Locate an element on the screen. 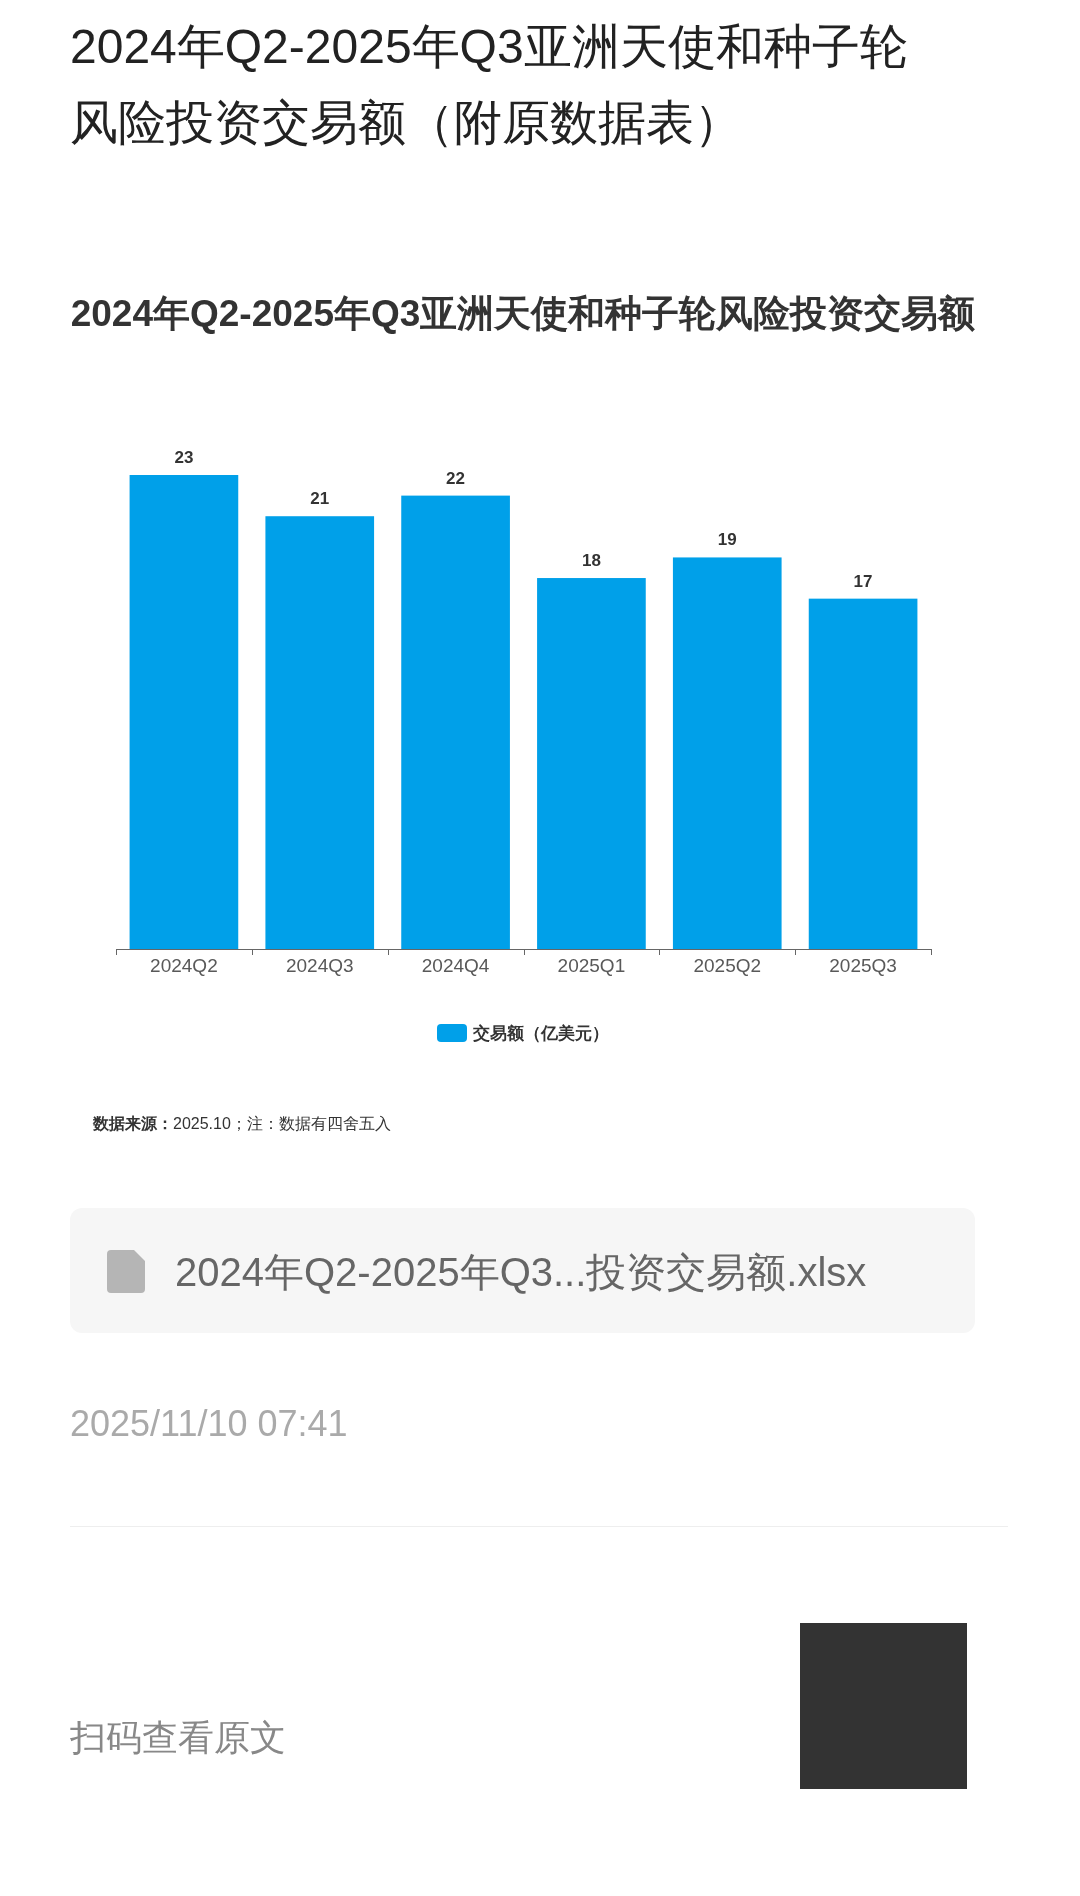 Image resolution: width=1080 pixels, height=1896 pixels. data-label: 23 is located at coordinates (184, 457).